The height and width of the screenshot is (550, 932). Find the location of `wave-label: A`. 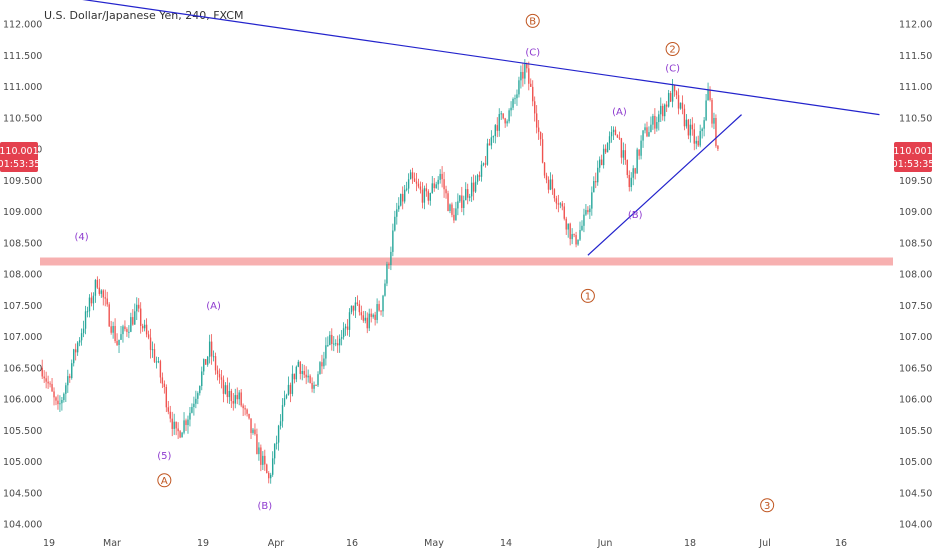

wave-label: A is located at coordinates (164, 481).